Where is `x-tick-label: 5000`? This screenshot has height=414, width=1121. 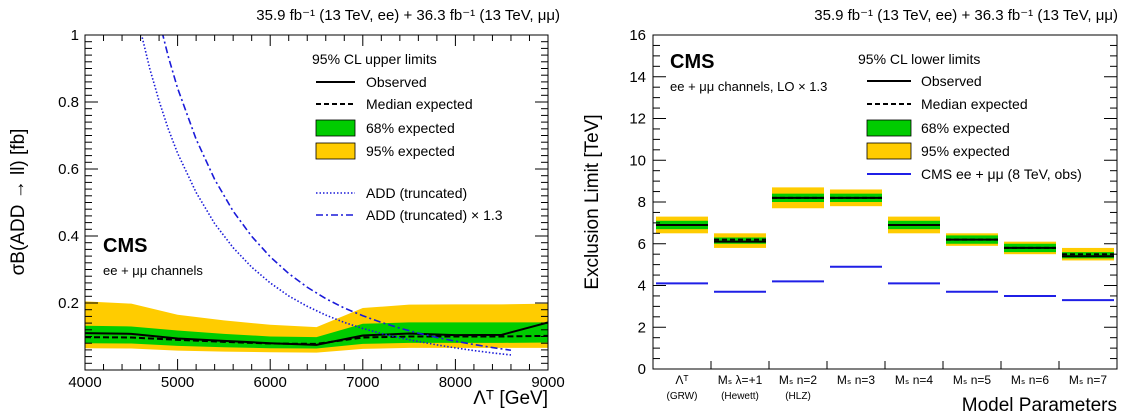
x-tick-label: 5000 is located at coordinates (177, 382).